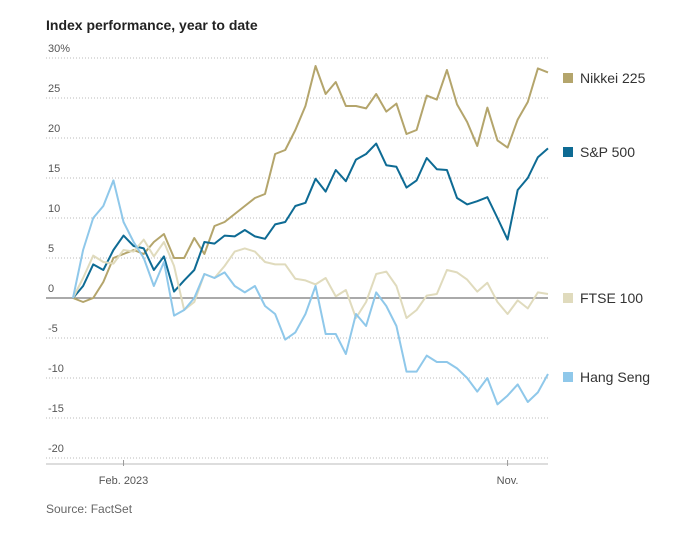 The image size is (676, 535). Describe the element at coordinates (310, 278) in the screenshot. I see `series-line` at that location.